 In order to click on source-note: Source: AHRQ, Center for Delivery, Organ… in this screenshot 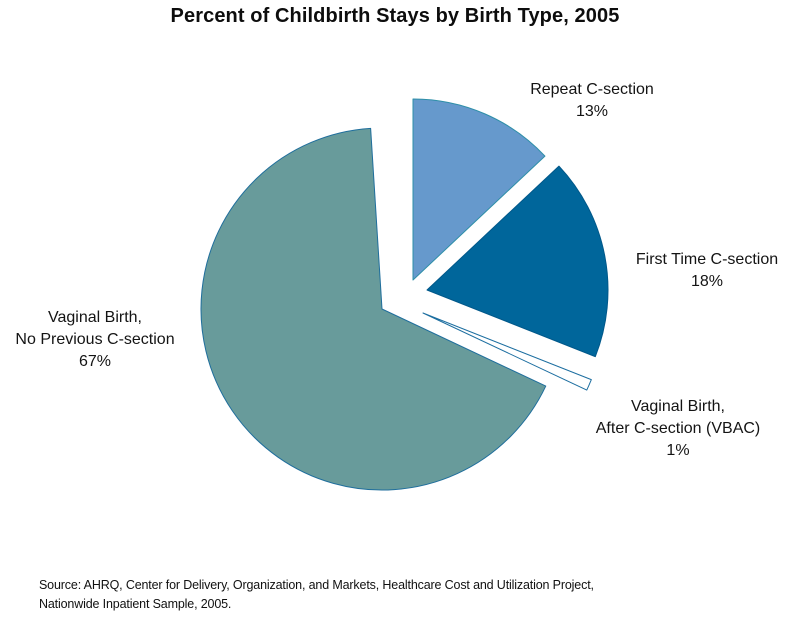, I will do `click(316, 595)`.